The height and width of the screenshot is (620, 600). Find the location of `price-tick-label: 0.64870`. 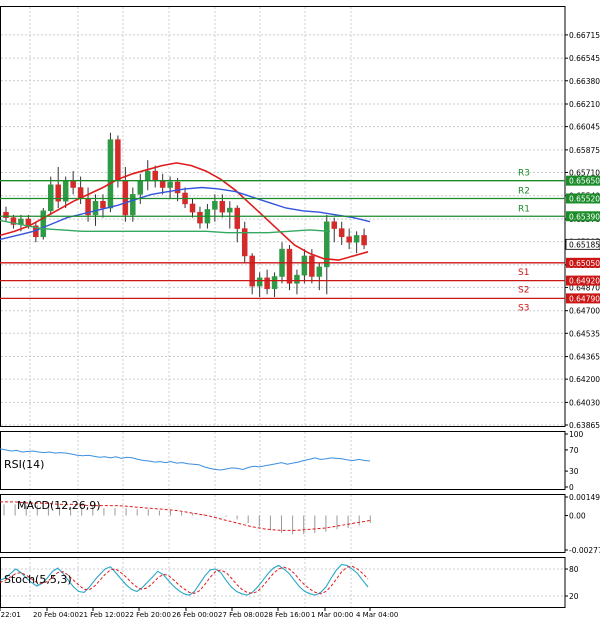

price-tick-label: 0.64870 is located at coordinates (584, 287).